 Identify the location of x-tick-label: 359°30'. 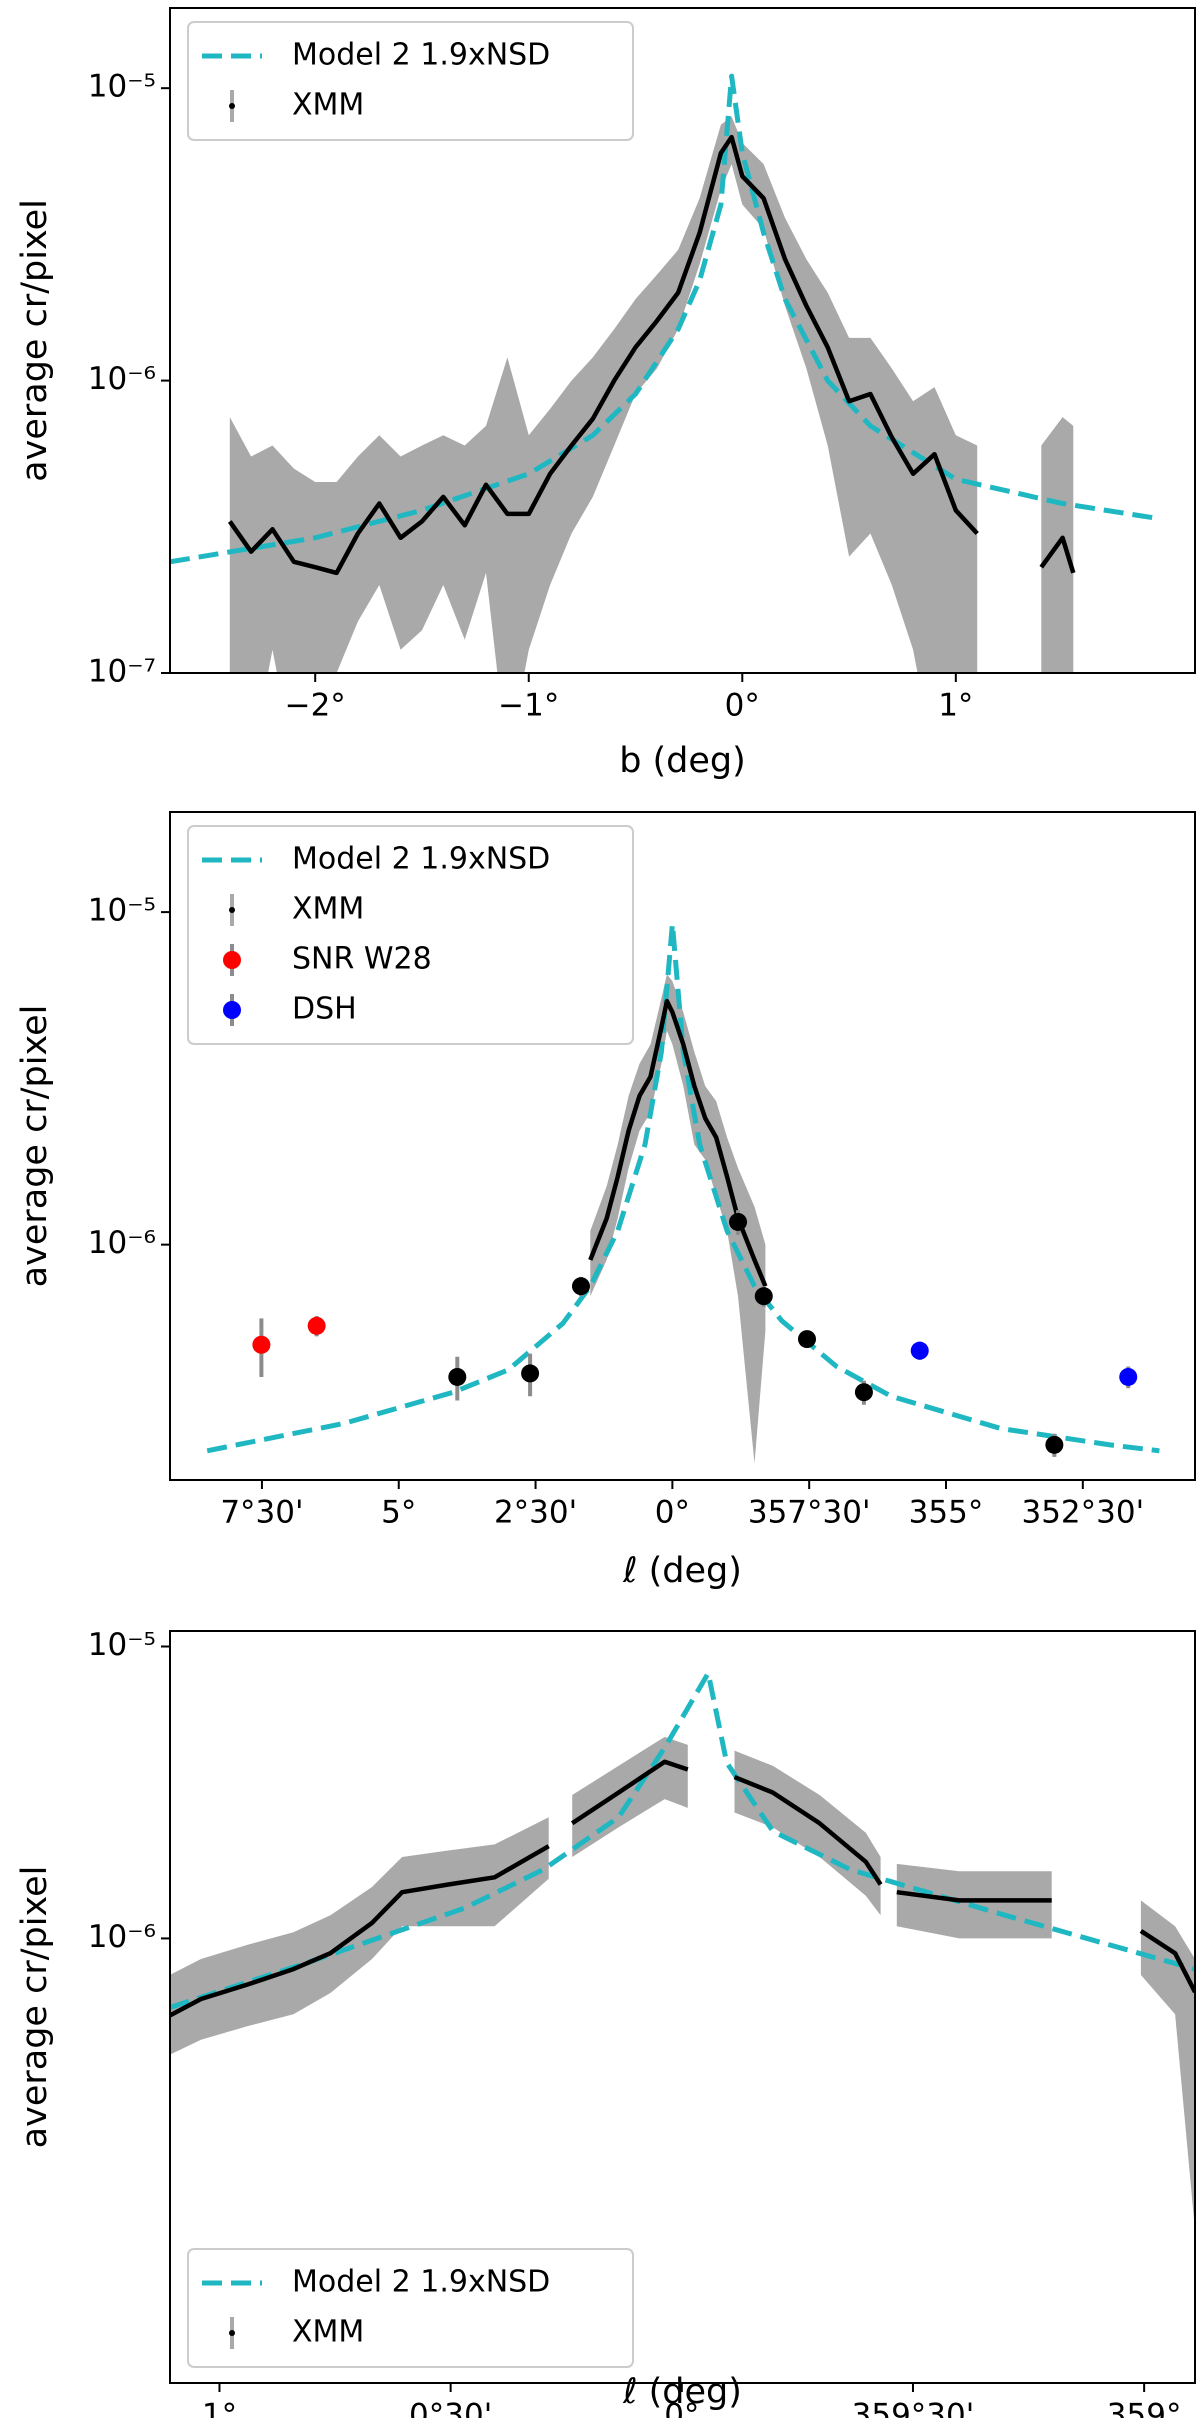
(913, 2408).